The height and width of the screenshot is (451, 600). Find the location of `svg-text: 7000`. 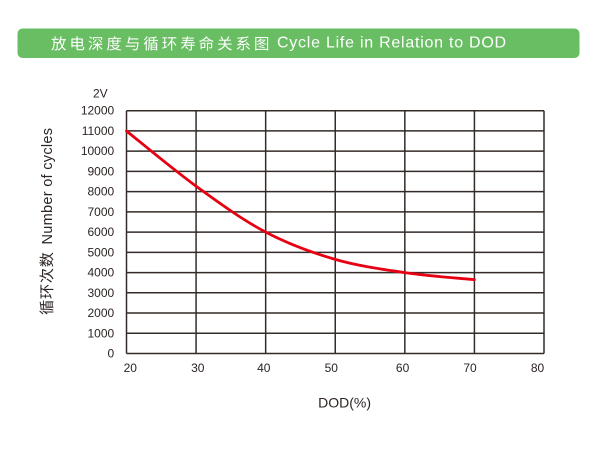

svg-text: 7000 is located at coordinates (100, 212).